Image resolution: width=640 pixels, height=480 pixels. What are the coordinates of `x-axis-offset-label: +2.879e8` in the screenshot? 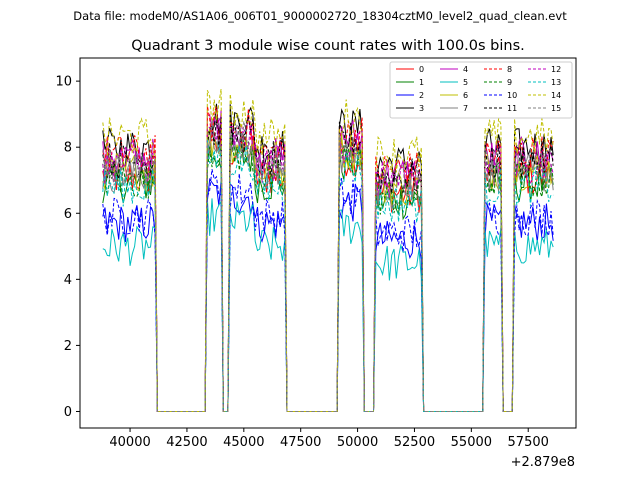 It's located at (543, 462).